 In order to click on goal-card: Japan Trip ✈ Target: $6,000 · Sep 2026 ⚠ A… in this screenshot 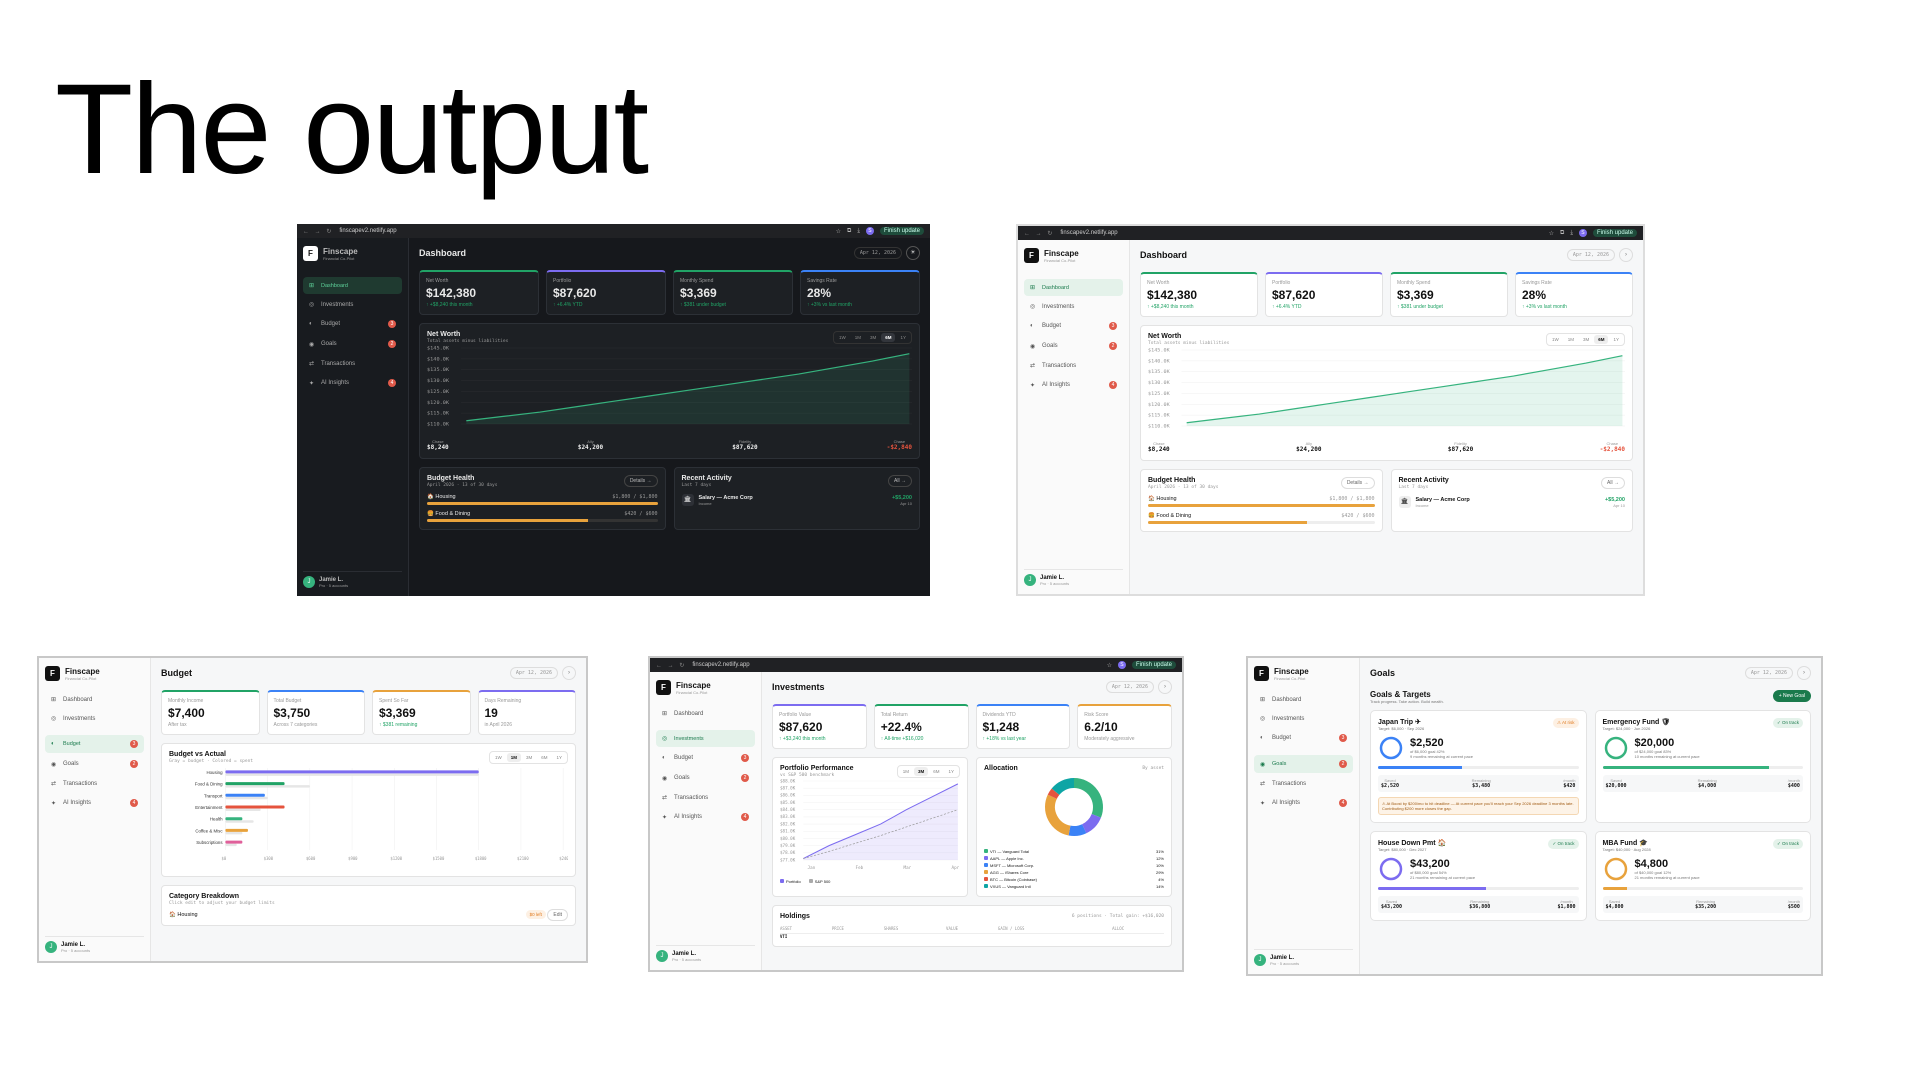, I will do `click(1478, 766)`.